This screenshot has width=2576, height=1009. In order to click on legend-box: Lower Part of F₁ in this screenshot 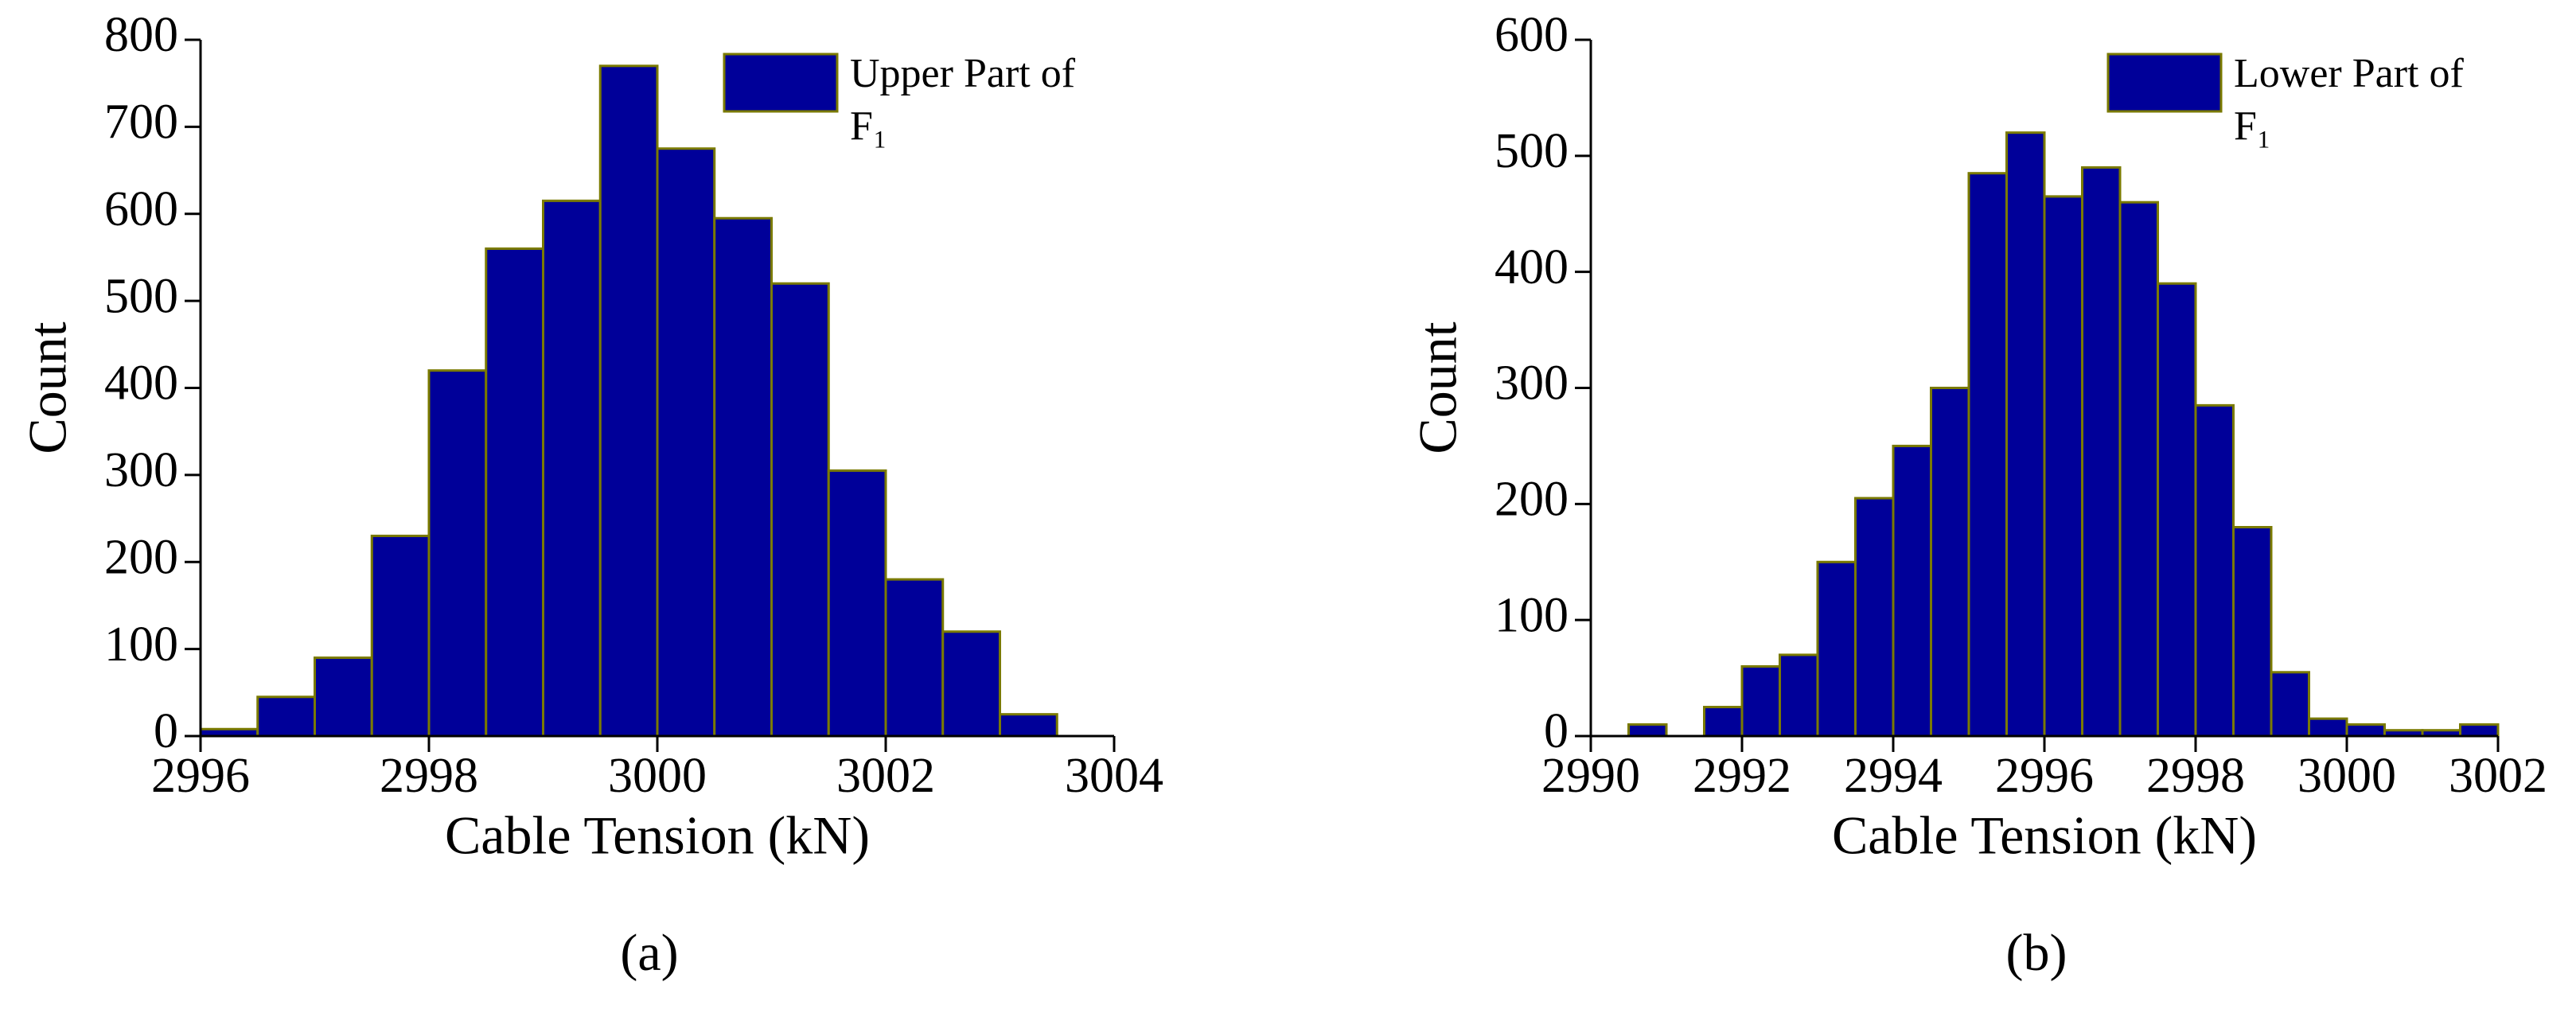, I will do `click(2349, 100)`.